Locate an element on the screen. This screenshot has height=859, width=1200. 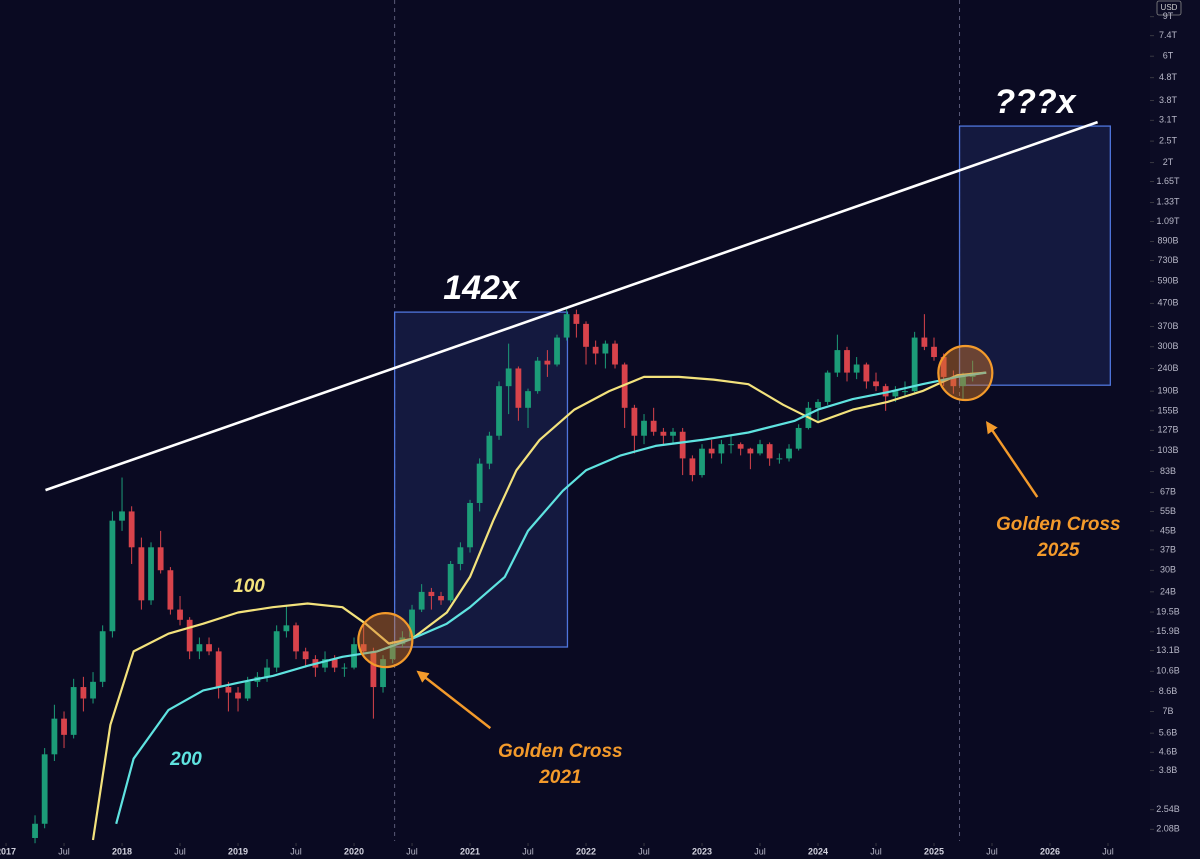
y-tick-label: 7.4T is located at coordinates (1168, 35).